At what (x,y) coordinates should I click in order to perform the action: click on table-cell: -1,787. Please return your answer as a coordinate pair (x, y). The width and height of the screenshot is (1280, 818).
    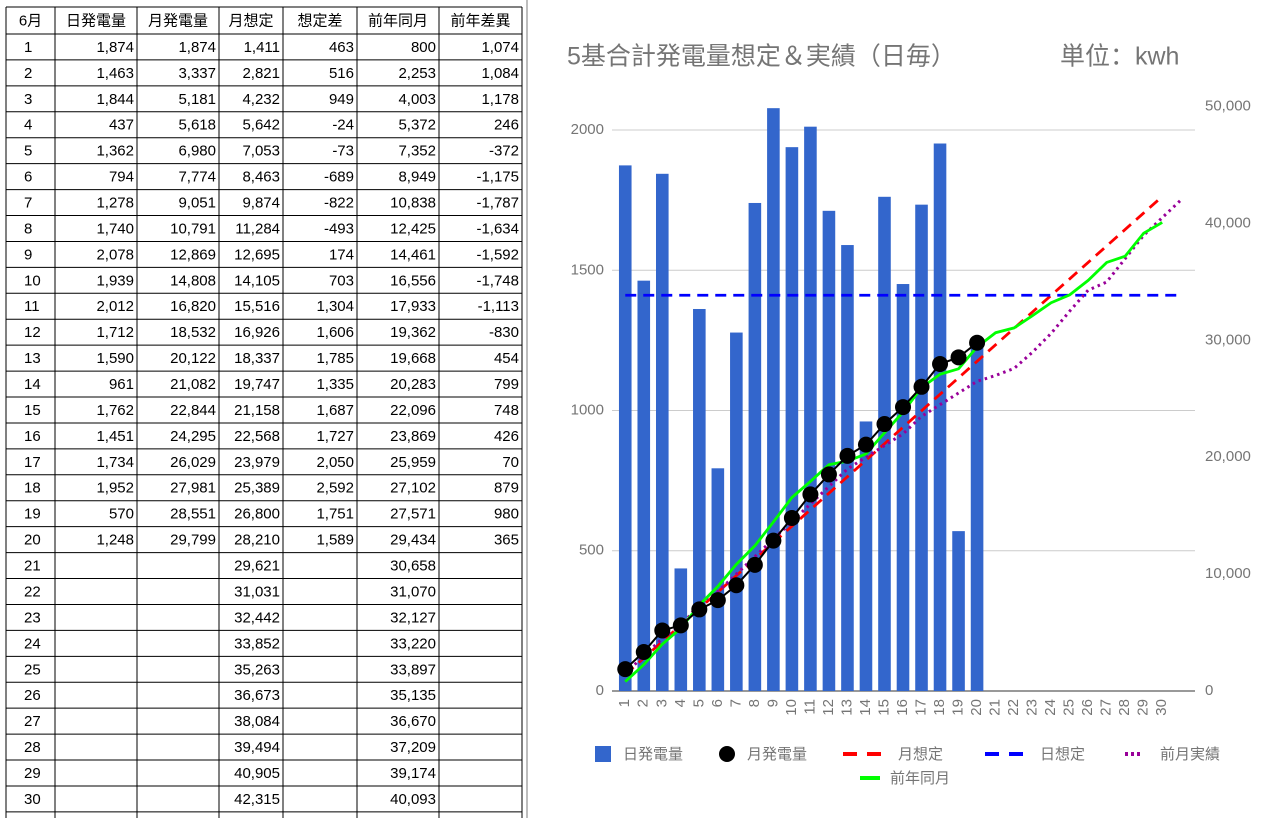
    Looking at the image, I should click on (497, 203).